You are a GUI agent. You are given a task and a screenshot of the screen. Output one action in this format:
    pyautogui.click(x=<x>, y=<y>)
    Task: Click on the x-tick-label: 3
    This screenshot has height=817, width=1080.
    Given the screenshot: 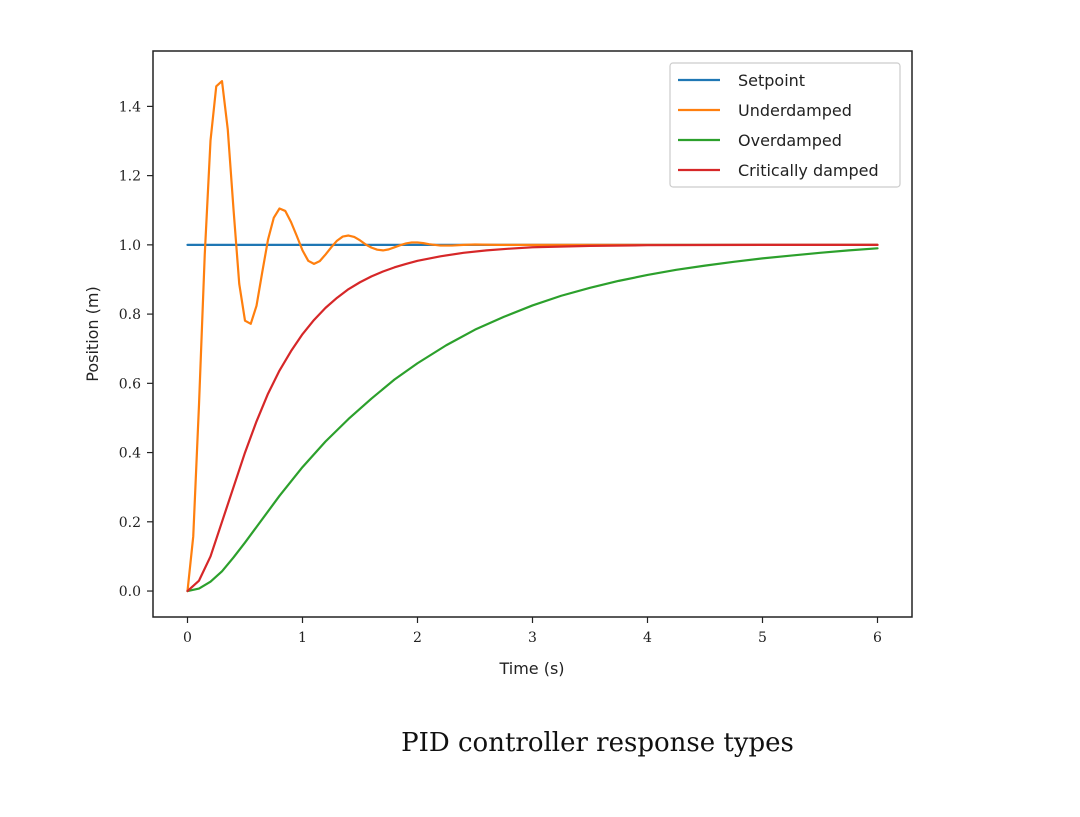 What is the action you would take?
    pyautogui.click(x=532, y=638)
    